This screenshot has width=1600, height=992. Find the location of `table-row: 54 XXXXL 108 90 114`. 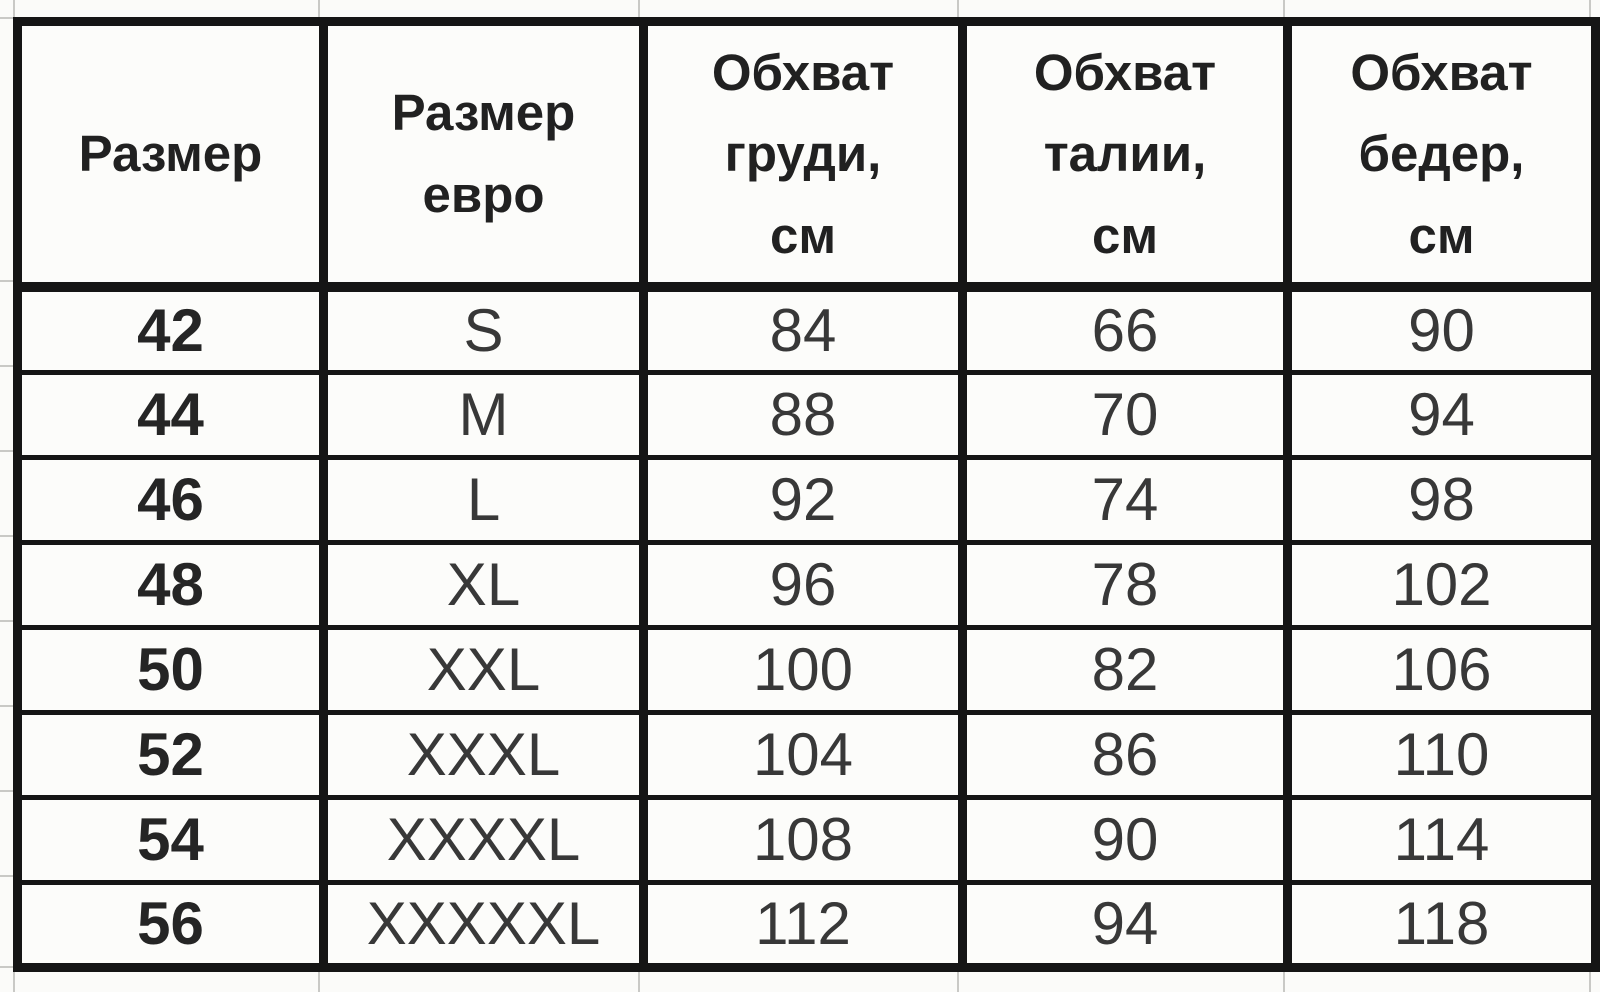

table-row: 54 XXXXL 108 90 114 is located at coordinates (806, 839).